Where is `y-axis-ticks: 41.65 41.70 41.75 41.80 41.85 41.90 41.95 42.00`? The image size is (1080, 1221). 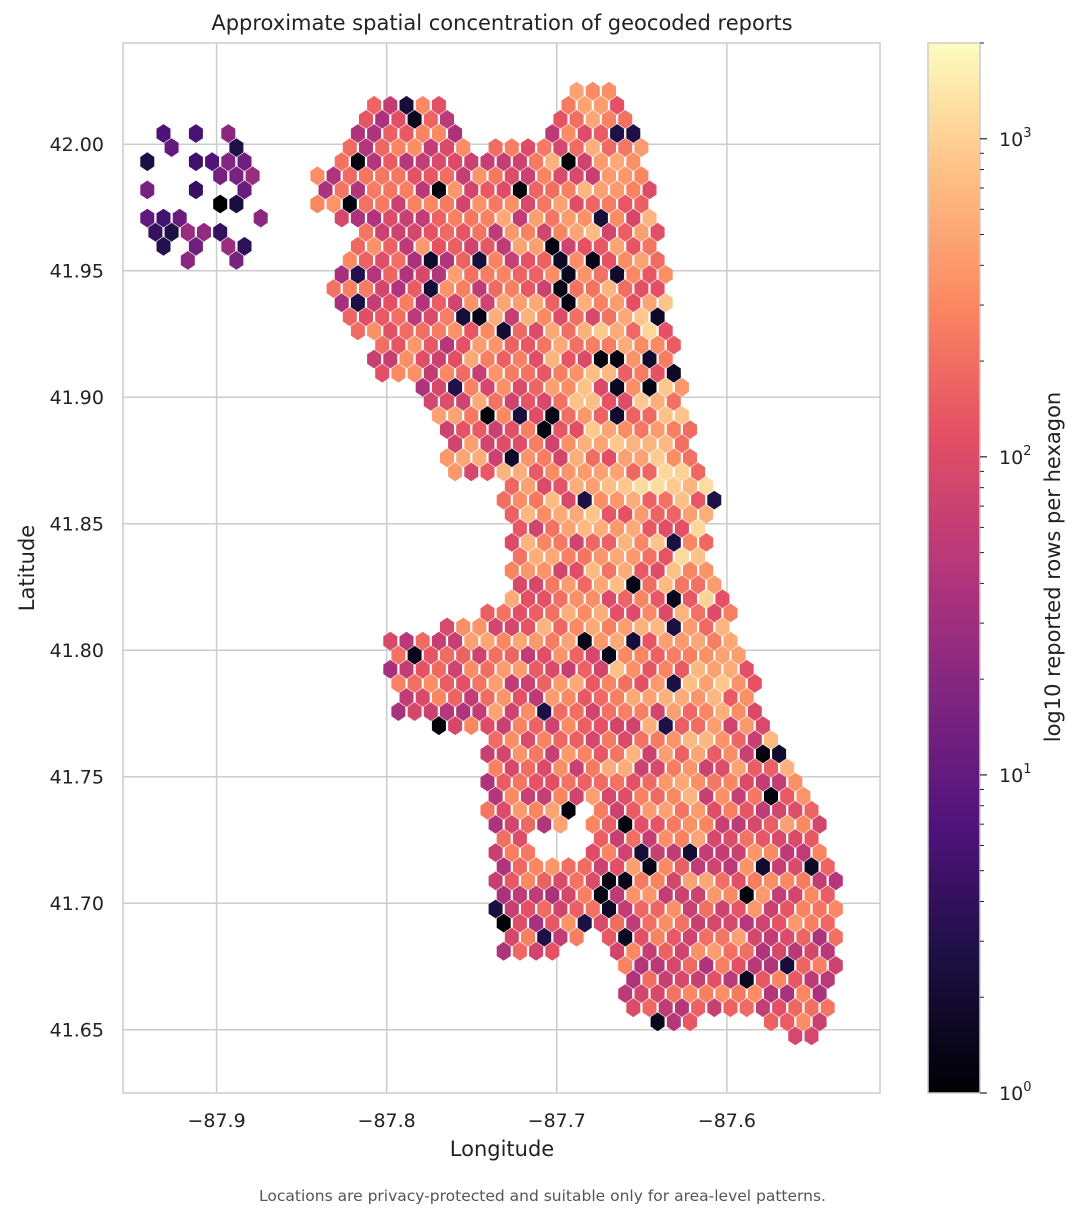 y-axis-ticks: 41.65 41.70 41.75 41.80 41.85 41.90 41.95 42.00 is located at coordinates (77, 588).